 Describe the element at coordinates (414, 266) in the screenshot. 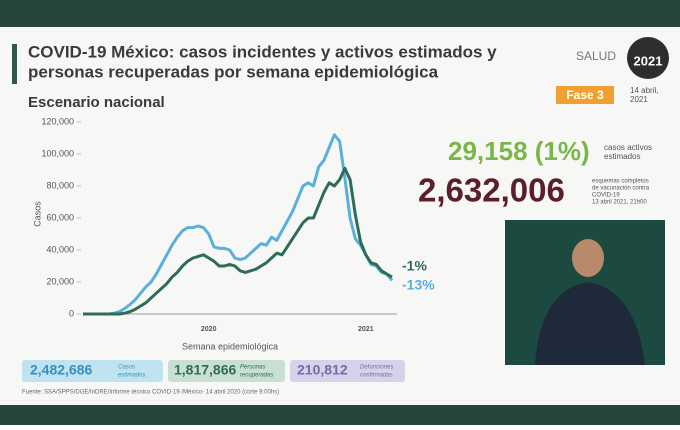

I see `annotation: -1%` at that location.